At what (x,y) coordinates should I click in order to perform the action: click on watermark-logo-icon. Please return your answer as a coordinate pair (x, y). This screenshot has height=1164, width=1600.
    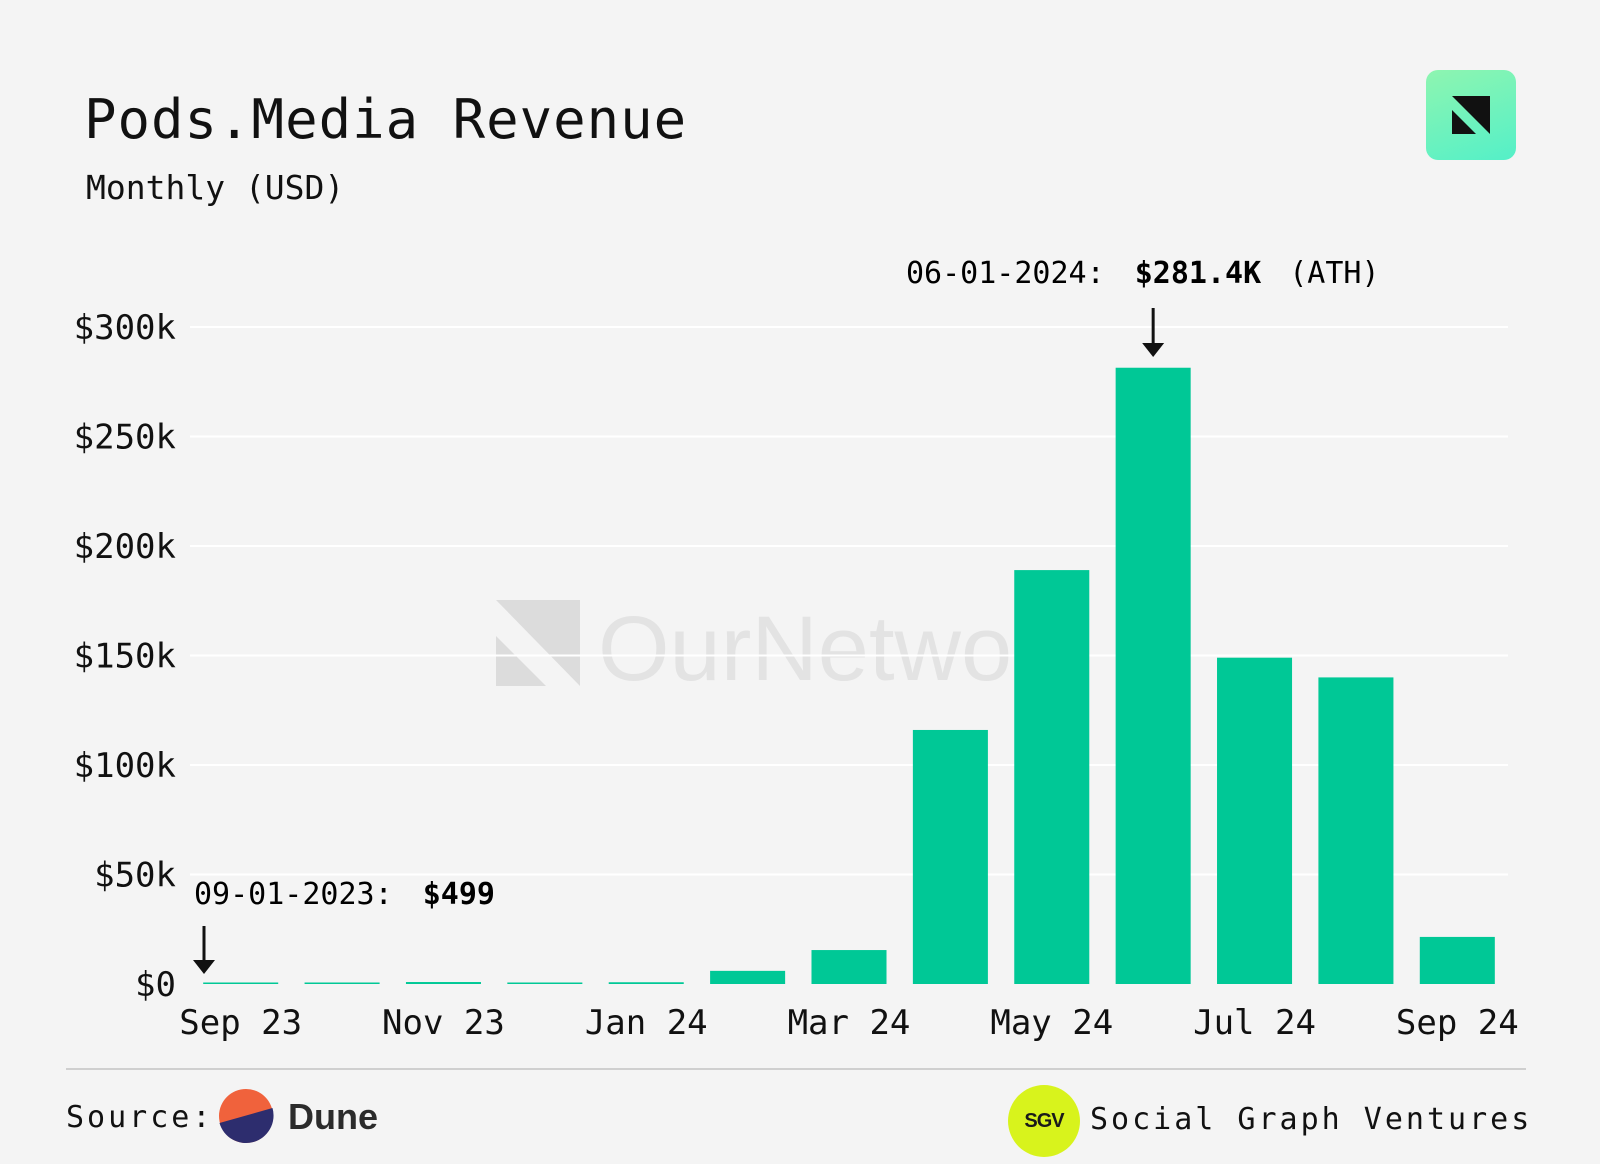
    Looking at the image, I should click on (538, 643).